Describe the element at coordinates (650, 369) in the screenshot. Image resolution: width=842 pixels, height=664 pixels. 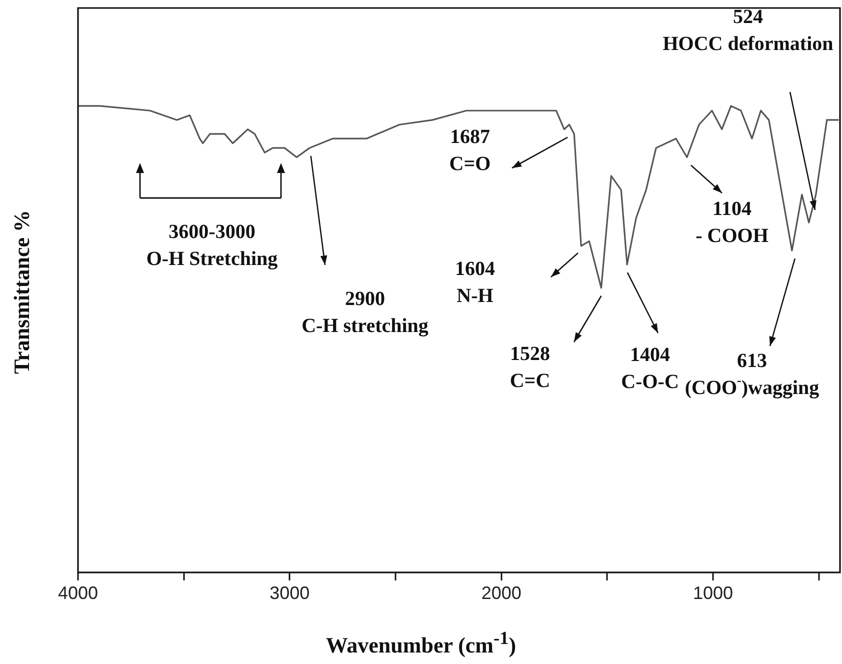
I see `annotation: 1404 C-O-C` at that location.